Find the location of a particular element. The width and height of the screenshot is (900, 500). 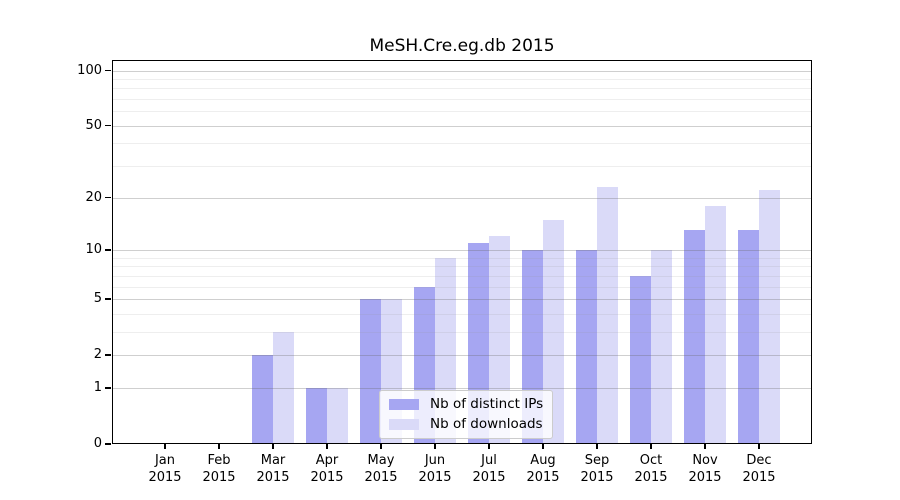

x-tick-label: Sep 2015 is located at coordinates (597, 469).